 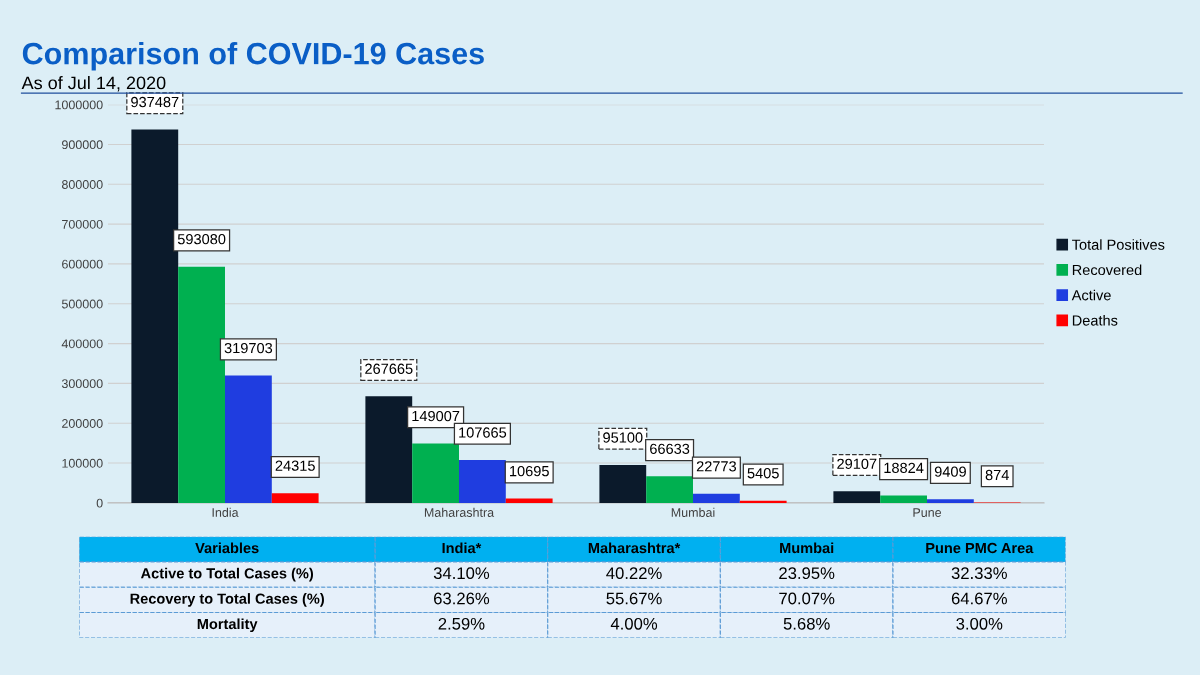 What do you see at coordinates (634, 623) in the screenshot?
I see `text: 4.00%` at bounding box center [634, 623].